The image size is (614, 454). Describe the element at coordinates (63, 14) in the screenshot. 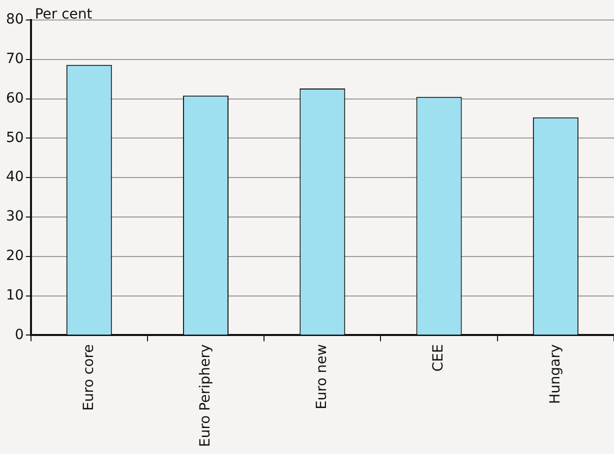

I see `y-axis-title: Per cent` at that location.